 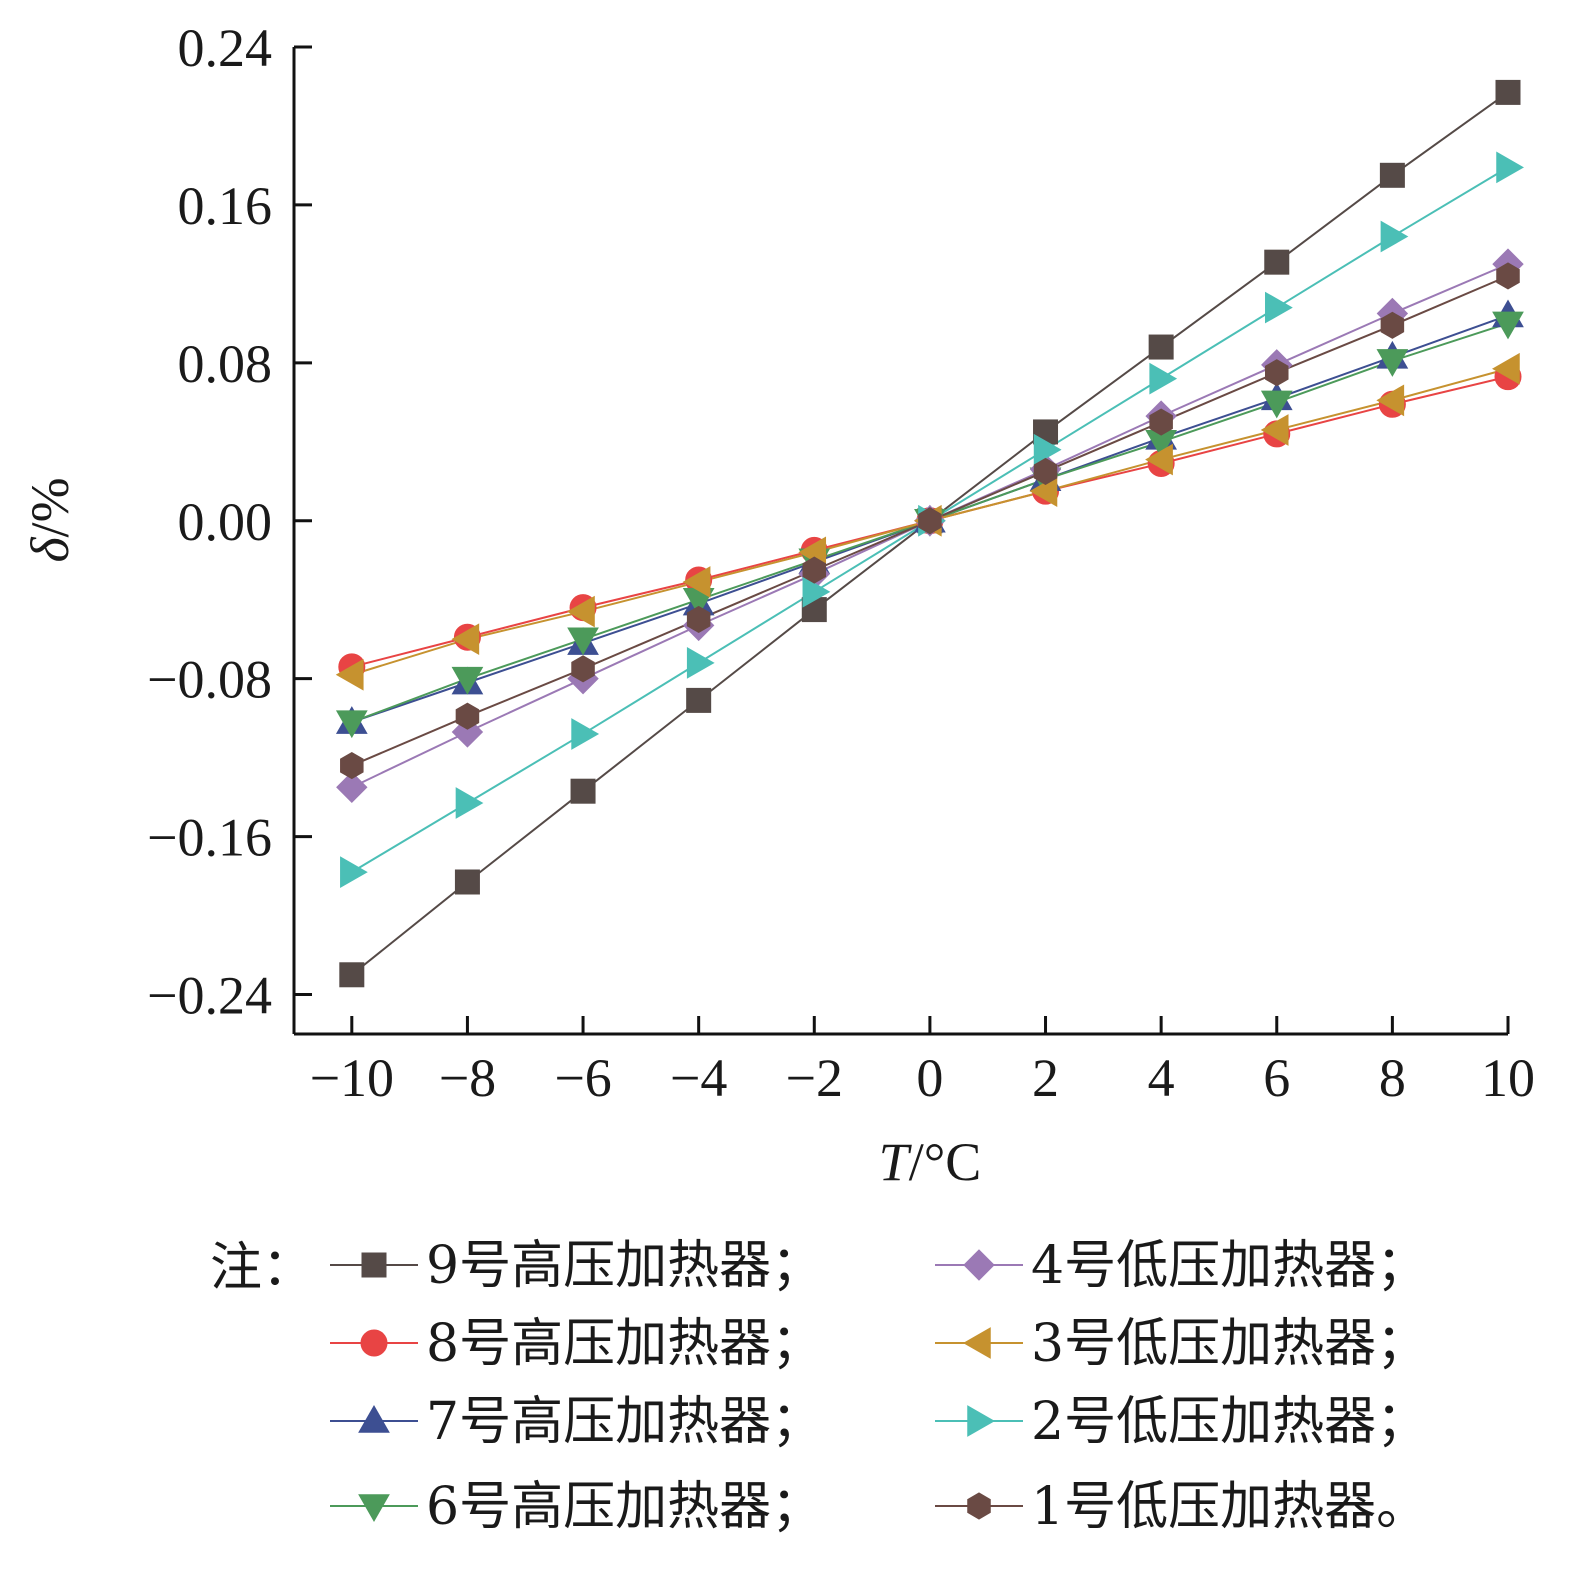 I want to click on x-tick-label: −2, so click(x=814, y=1078).